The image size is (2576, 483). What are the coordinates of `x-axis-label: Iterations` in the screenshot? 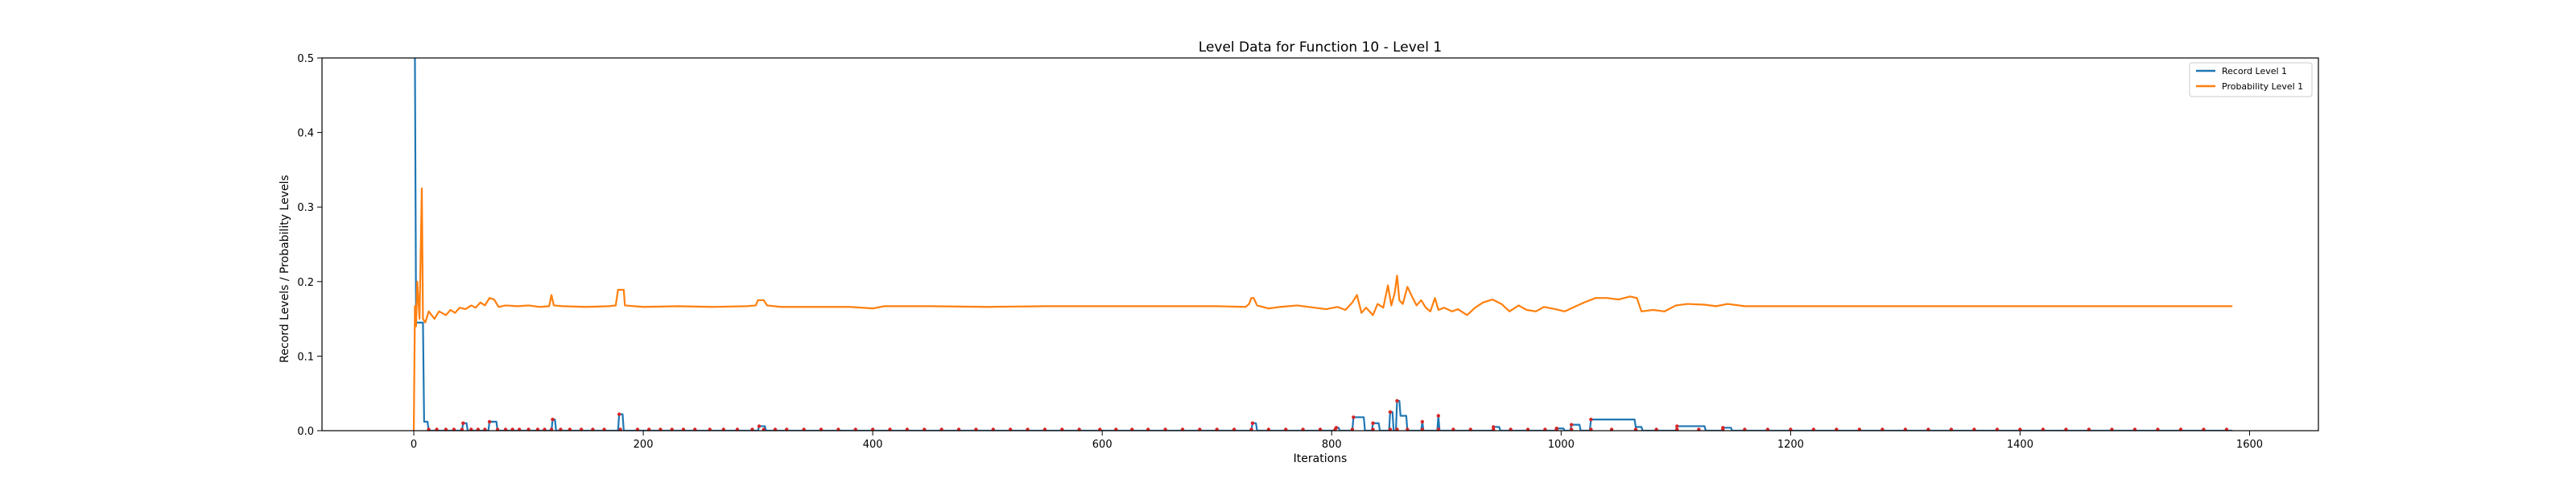 It's located at (1321, 458).